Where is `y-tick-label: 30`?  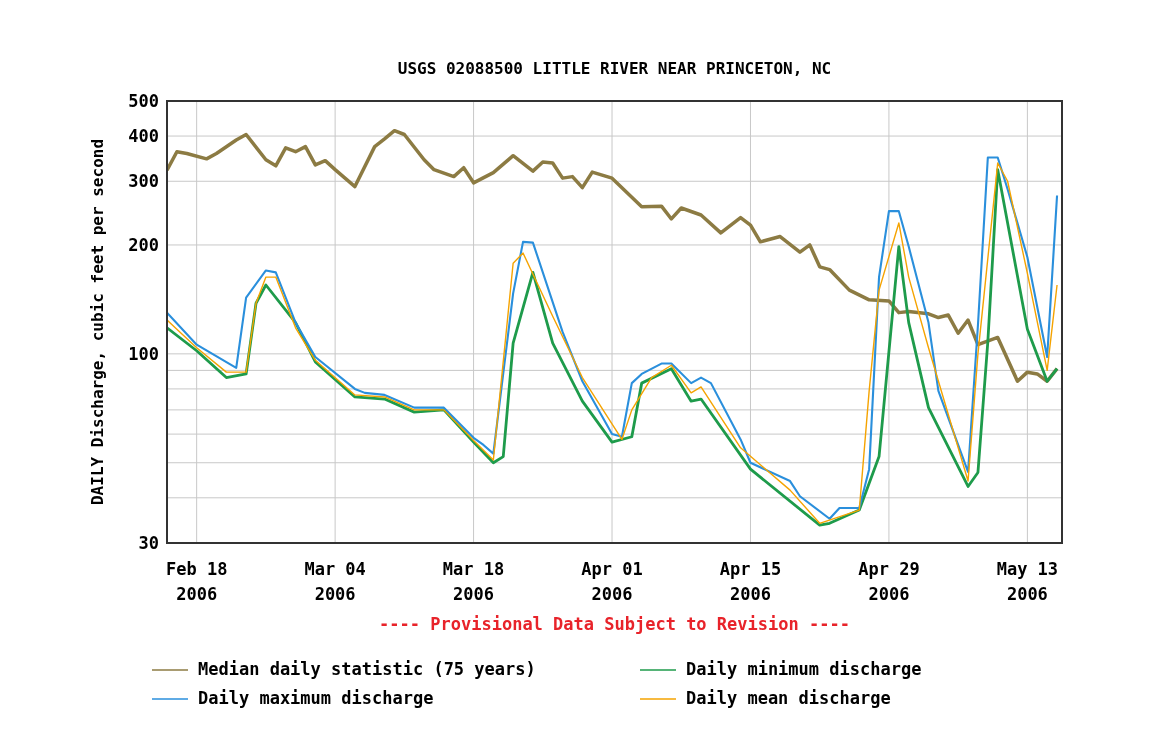 y-tick-label: 30 is located at coordinates (148, 543).